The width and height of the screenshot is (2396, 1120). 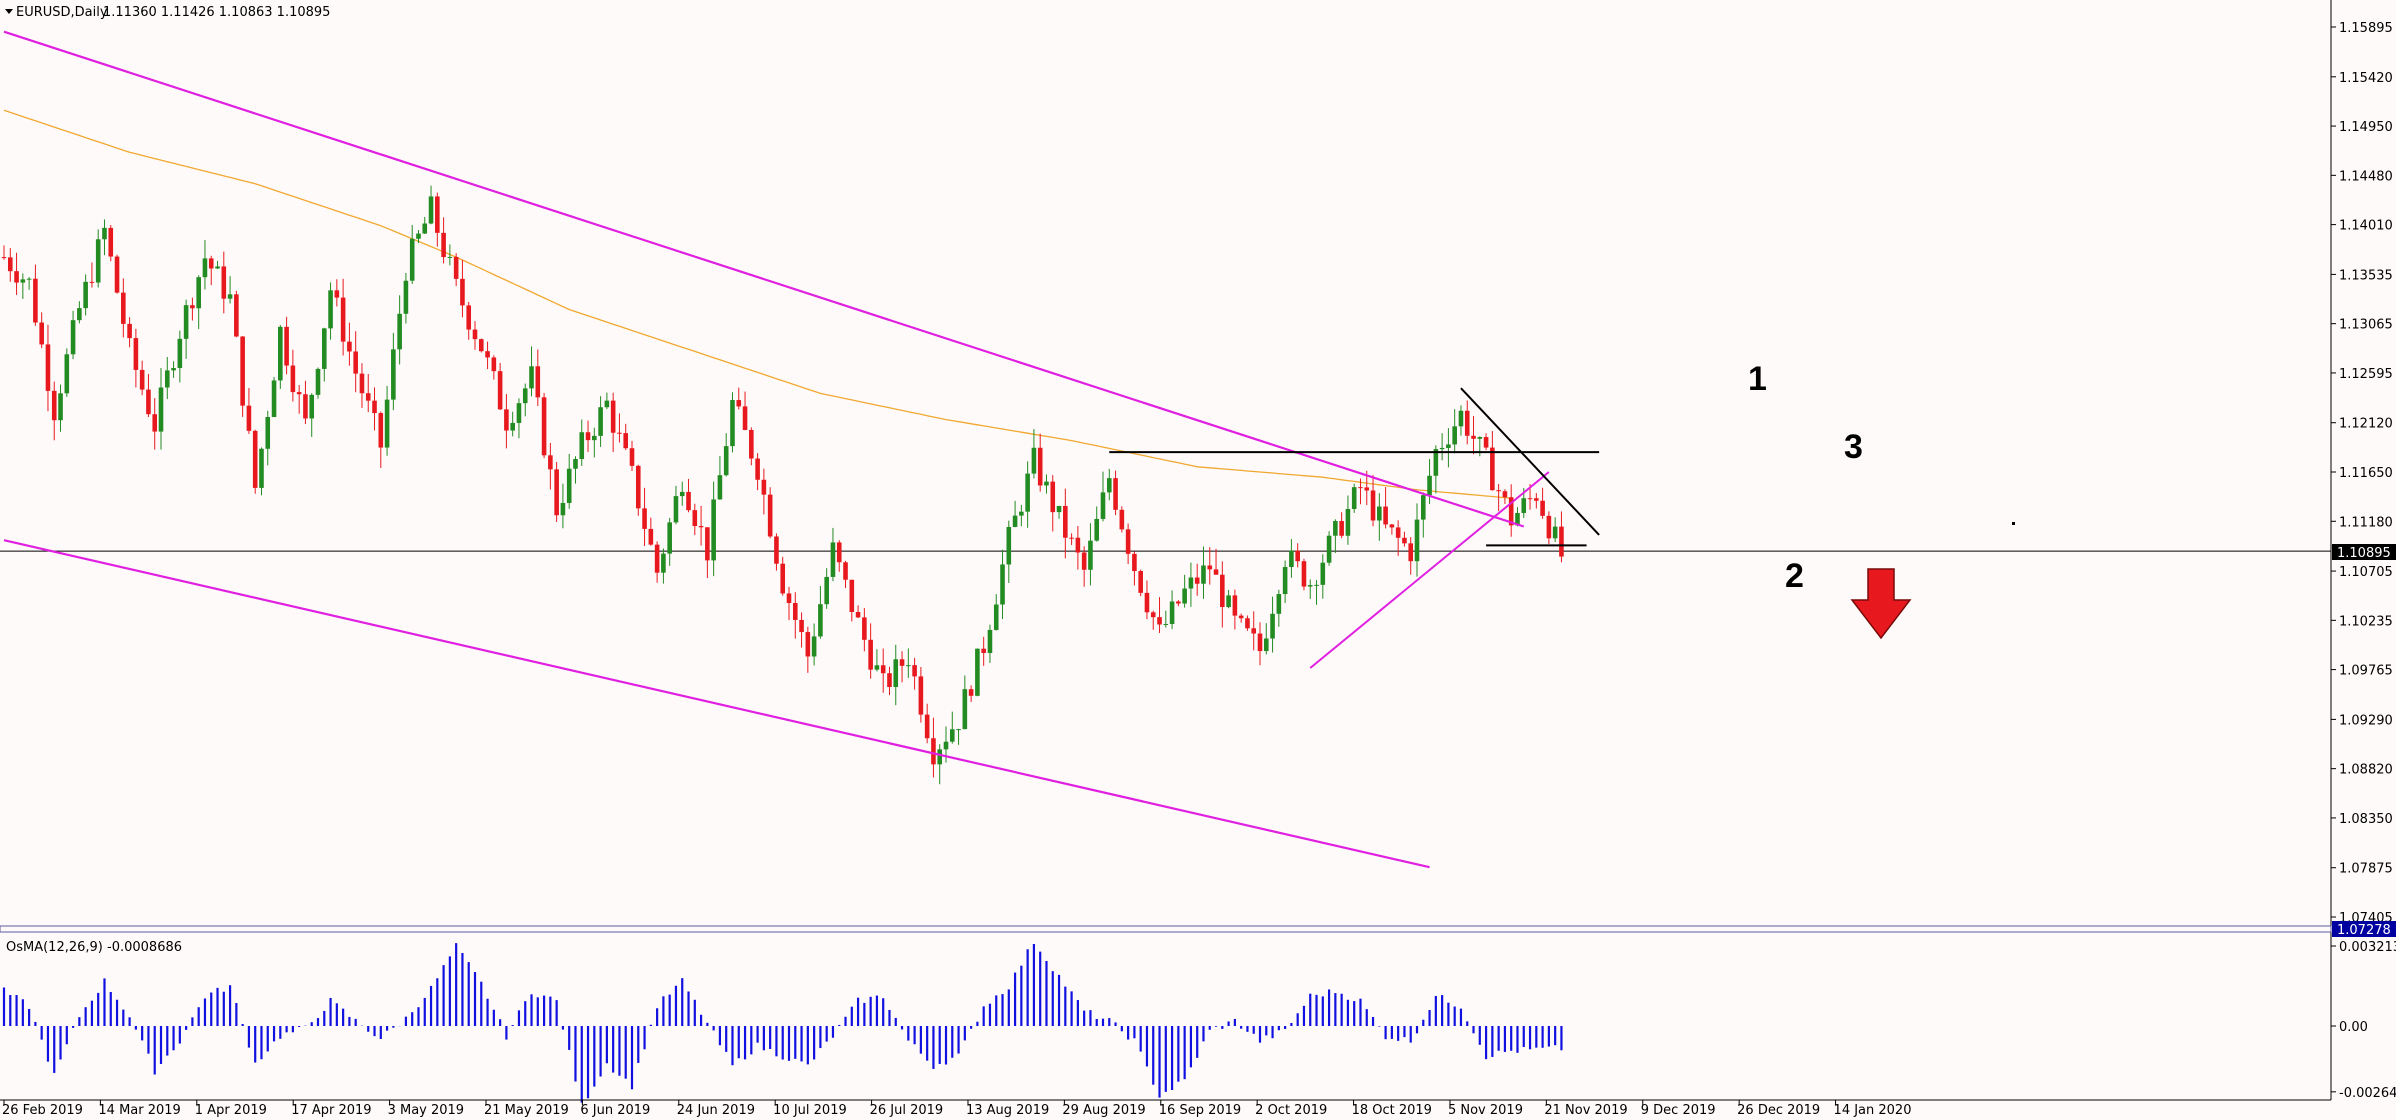 What do you see at coordinates (716, 1110) in the screenshot?
I see `time-tick-label: 24 Jun 2019` at bounding box center [716, 1110].